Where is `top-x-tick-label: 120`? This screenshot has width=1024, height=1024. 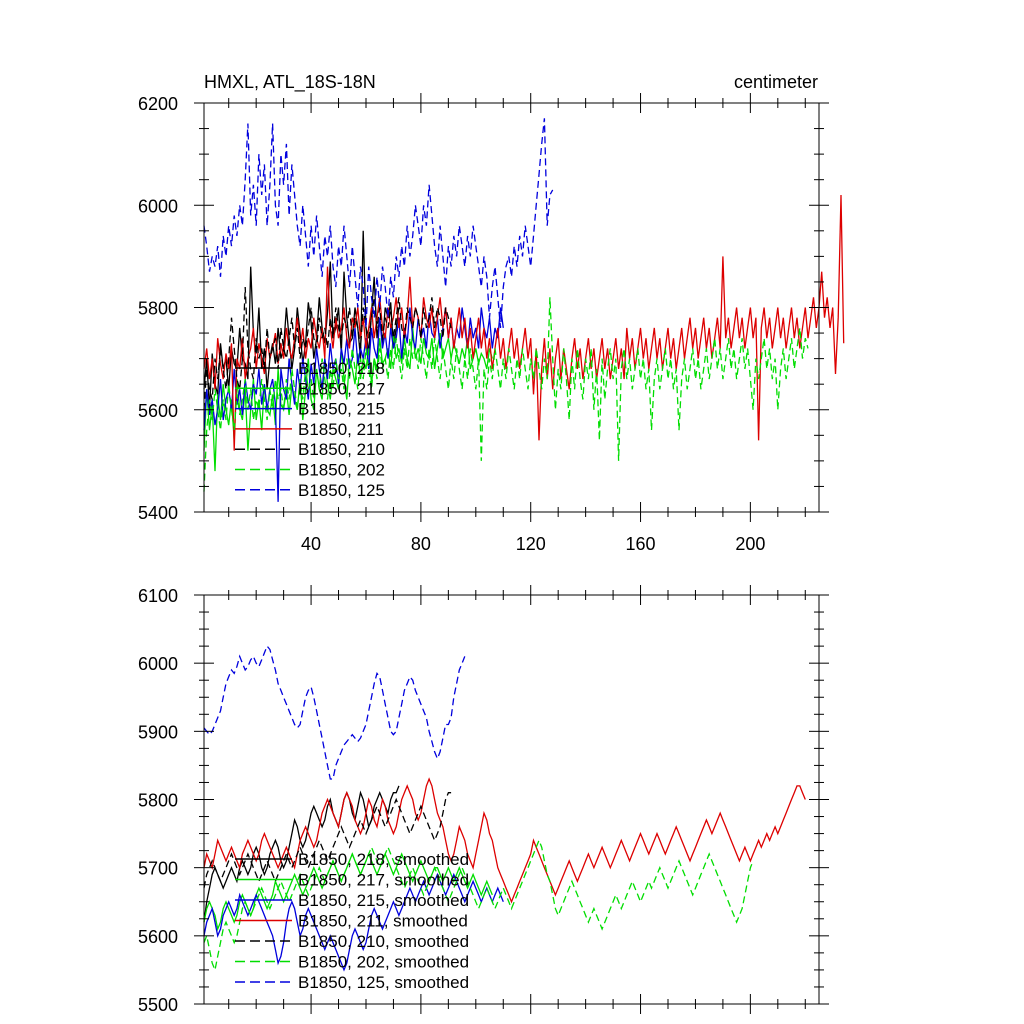 top-x-tick-label: 120 is located at coordinates (531, 544).